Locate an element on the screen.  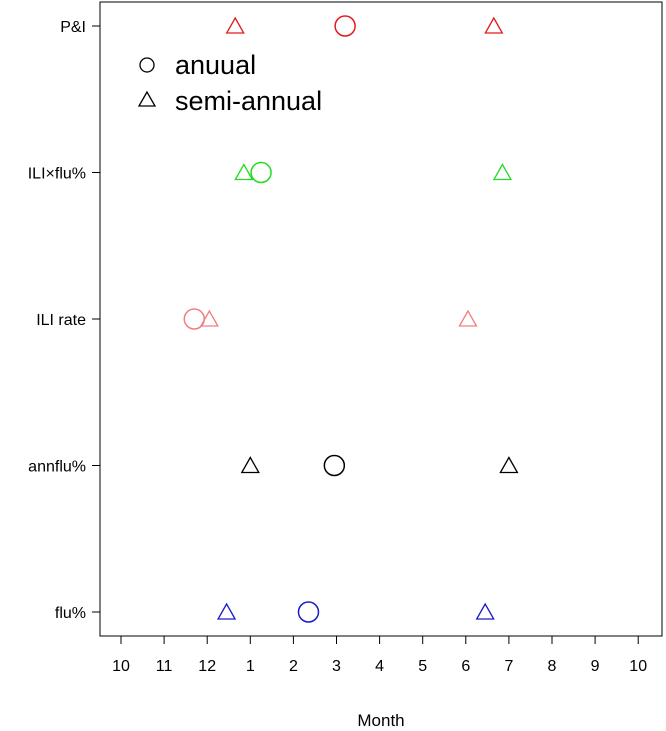
x-tick-label: 6 is located at coordinates (465, 666).